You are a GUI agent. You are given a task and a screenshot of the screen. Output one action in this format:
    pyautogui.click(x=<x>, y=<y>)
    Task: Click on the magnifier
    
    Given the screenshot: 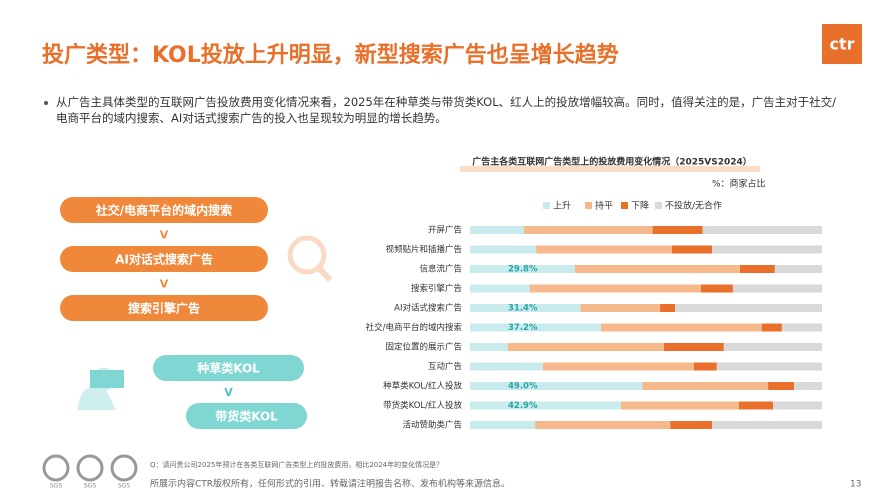 What is the action you would take?
    pyautogui.click(x=307, y=255)
    